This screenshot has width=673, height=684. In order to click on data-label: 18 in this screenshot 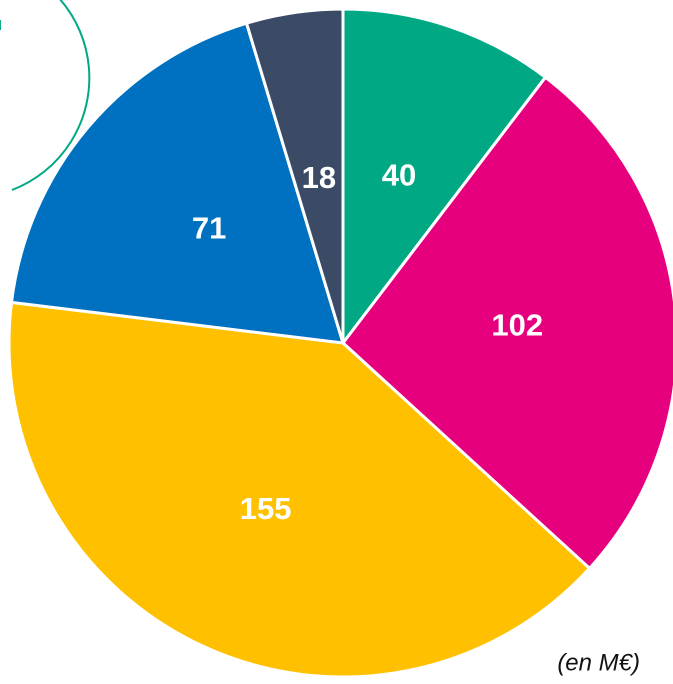, I will do `click(319, 177)`.